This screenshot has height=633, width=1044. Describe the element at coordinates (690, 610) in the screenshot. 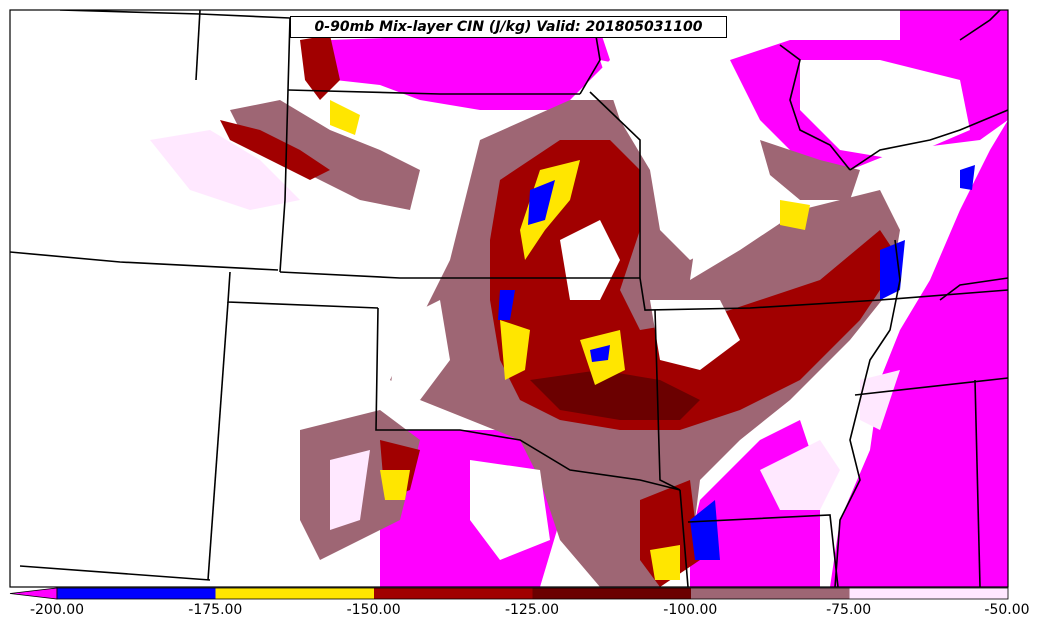

I see `colorbar-tick-label: -100.00` at that location.